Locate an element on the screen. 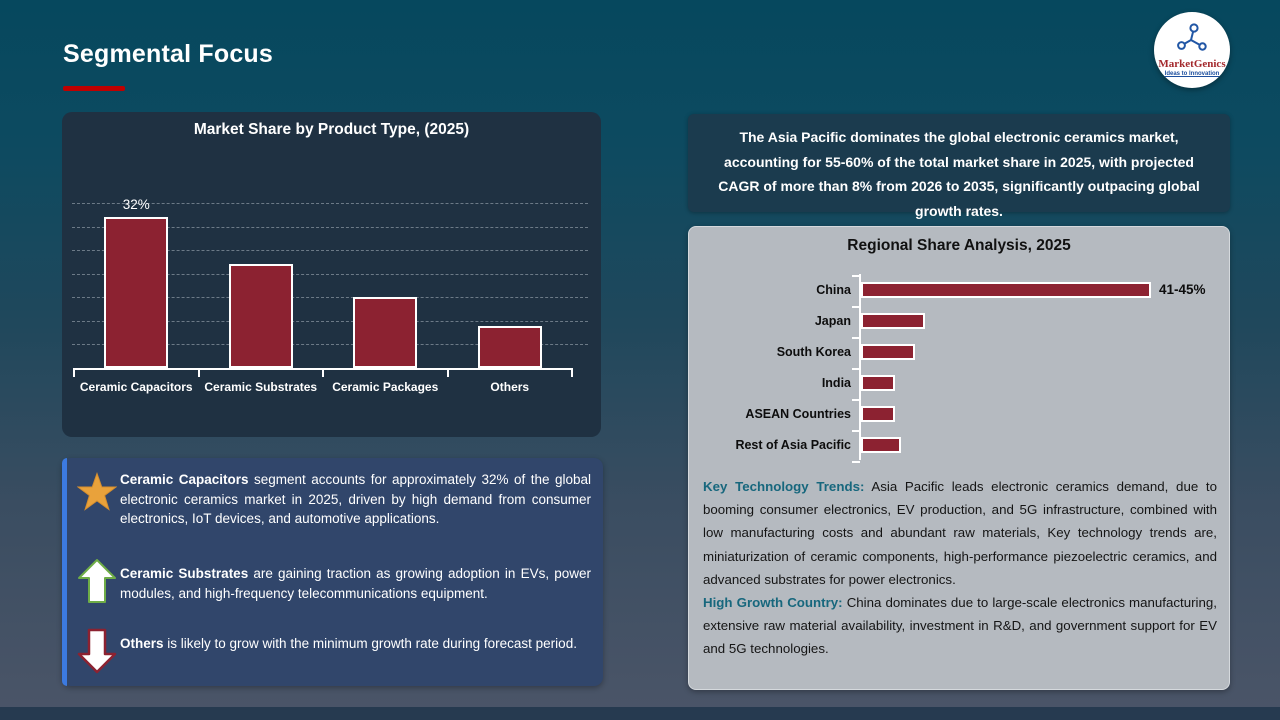  x-axis-category-label: Ceramic Capacitors is located at coordinates (136, 387).